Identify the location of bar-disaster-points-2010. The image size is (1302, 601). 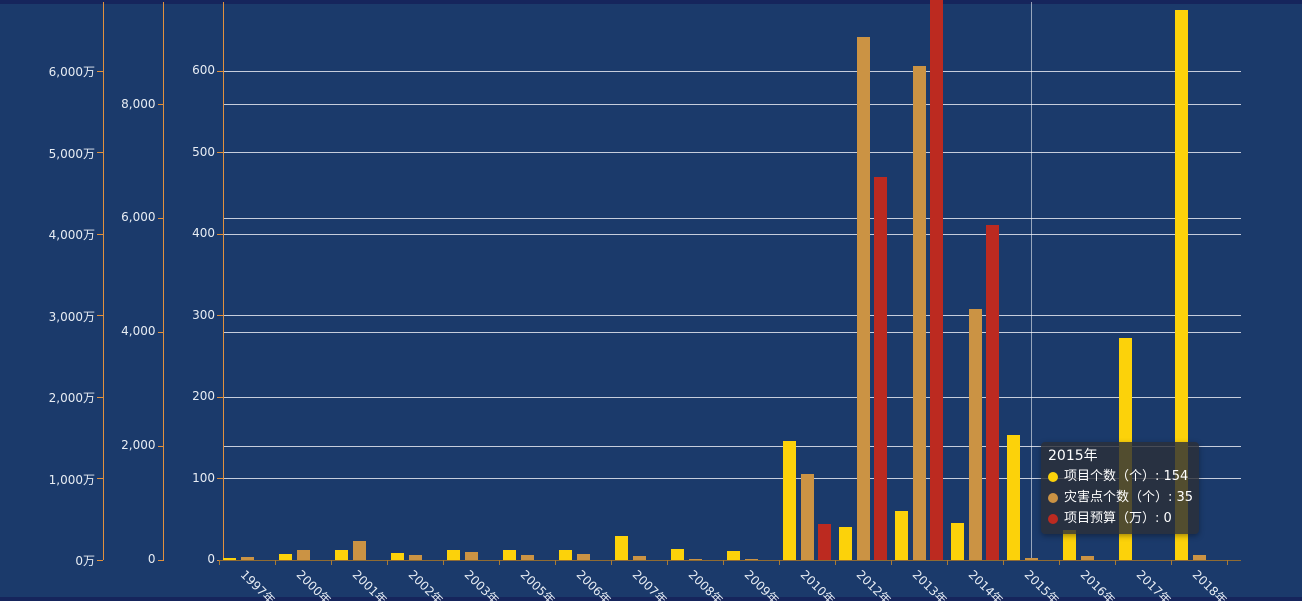
(807, 517).